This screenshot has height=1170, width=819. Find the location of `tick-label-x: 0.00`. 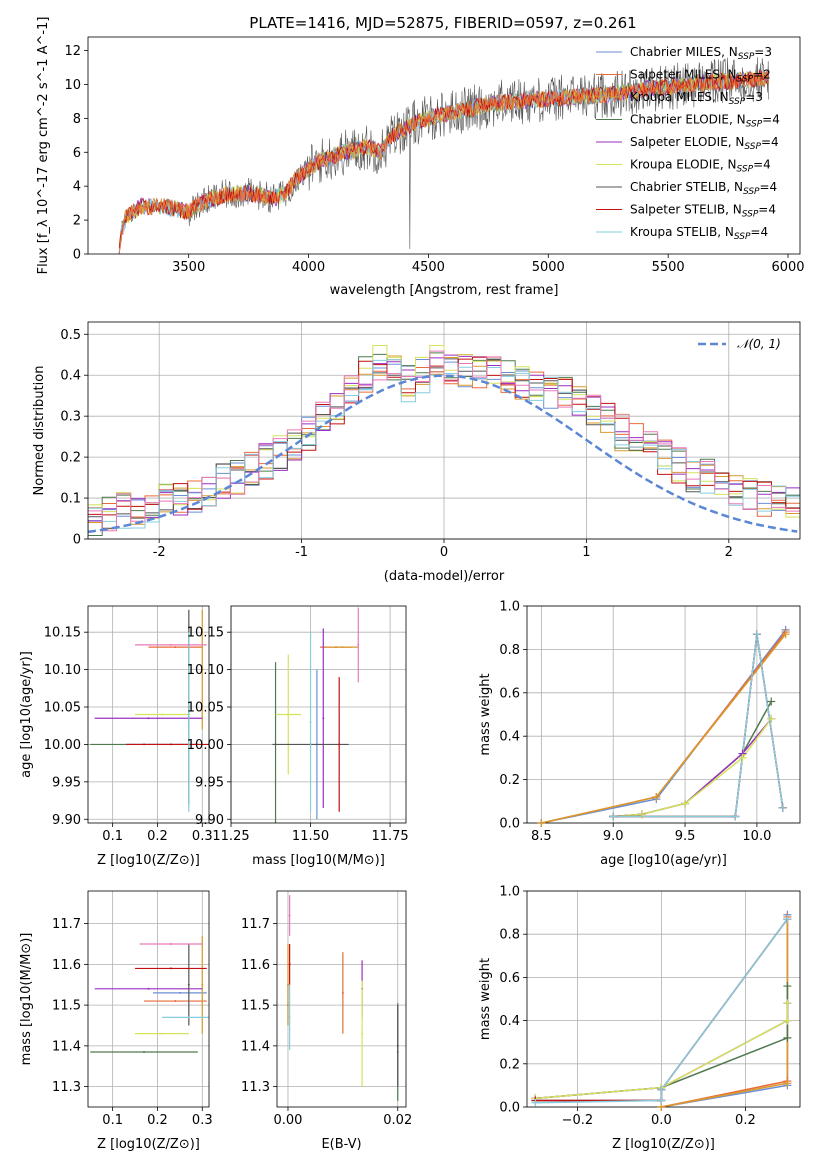

tick-label-x: 0.00 is located at coordinates (288, 1120).